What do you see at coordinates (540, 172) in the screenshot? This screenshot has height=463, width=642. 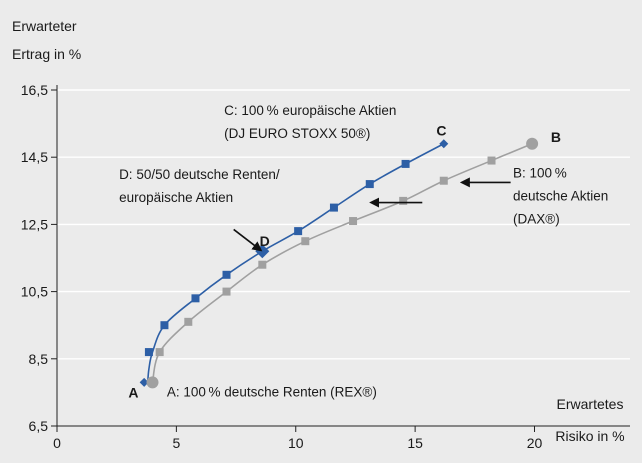 I see `annotation-text: B: 100 %` at bounding box center [540, 172].